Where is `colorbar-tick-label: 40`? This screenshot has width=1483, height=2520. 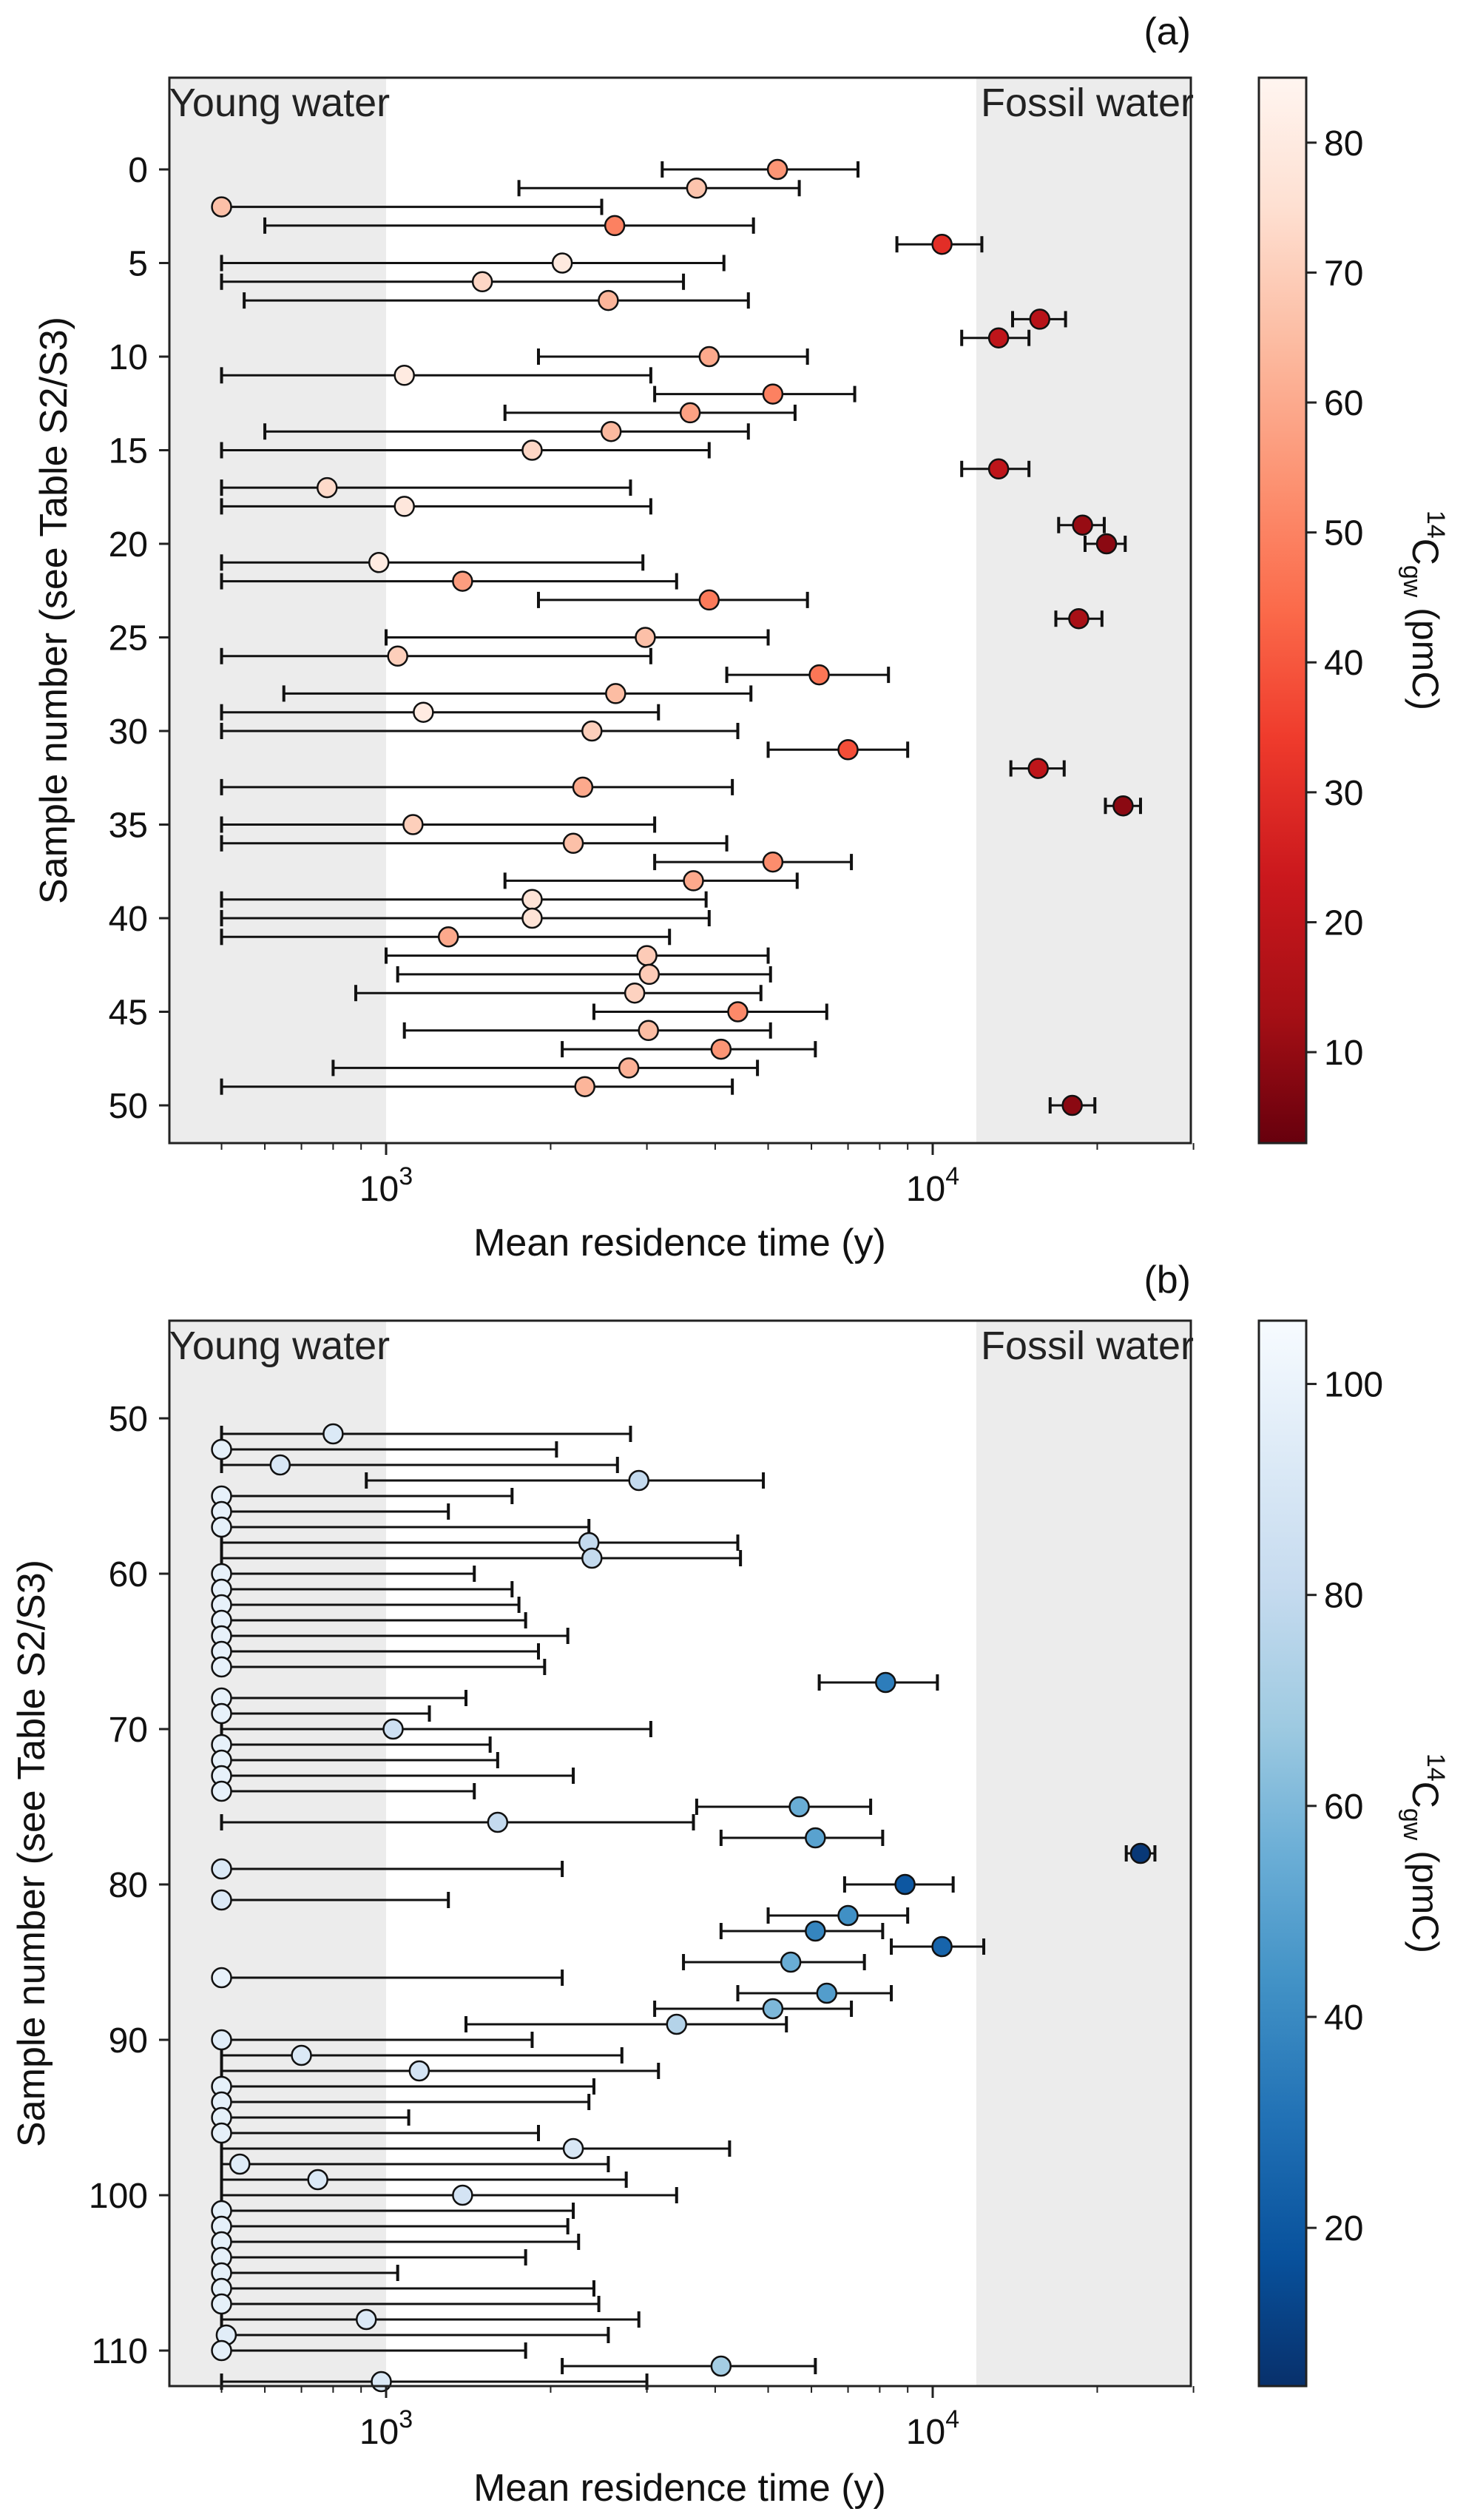
colorbar-tick-label: 40 is located at coordinates (1343, 663).